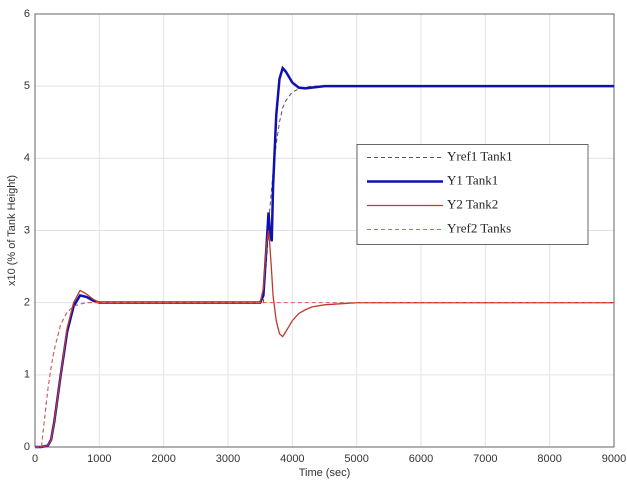 This screenshot has height=487, width=627. What do you see at coordinates (12, 230) in the screenshot?
I see `y-axis-label: x10 (% of Tank Height)` at bounding box center [12, 230].